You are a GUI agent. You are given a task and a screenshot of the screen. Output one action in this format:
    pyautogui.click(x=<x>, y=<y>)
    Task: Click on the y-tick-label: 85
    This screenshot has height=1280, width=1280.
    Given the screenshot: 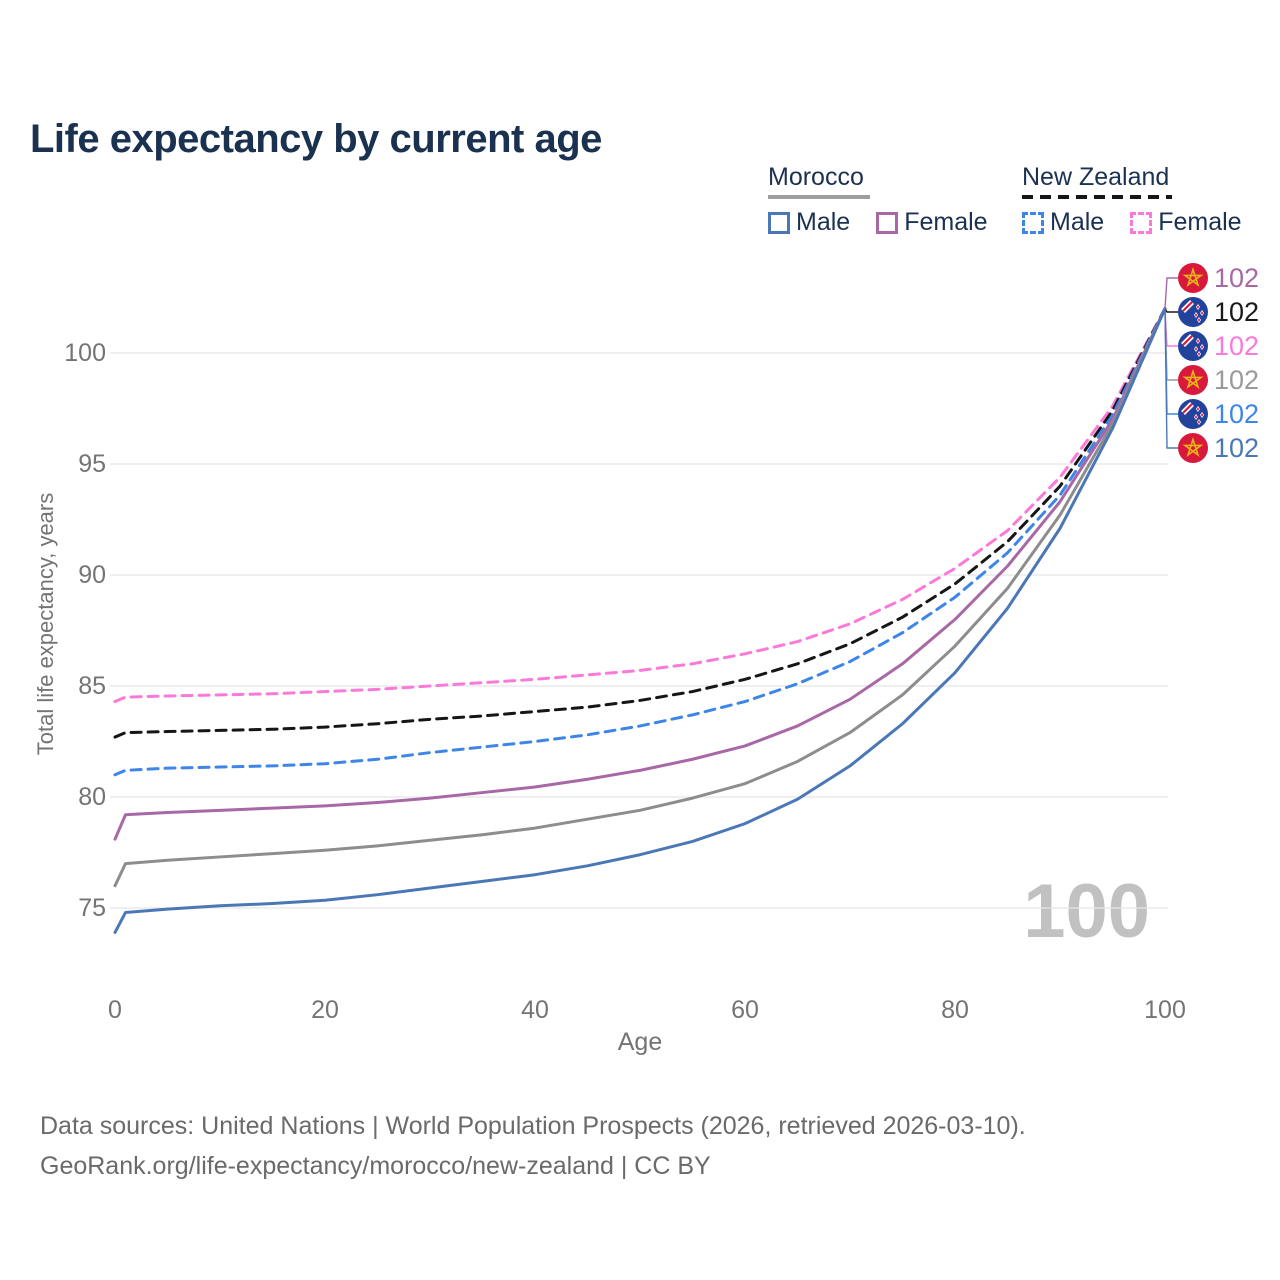 What is the action you would take?
    pyautogui.click(x=92, y=686)
    